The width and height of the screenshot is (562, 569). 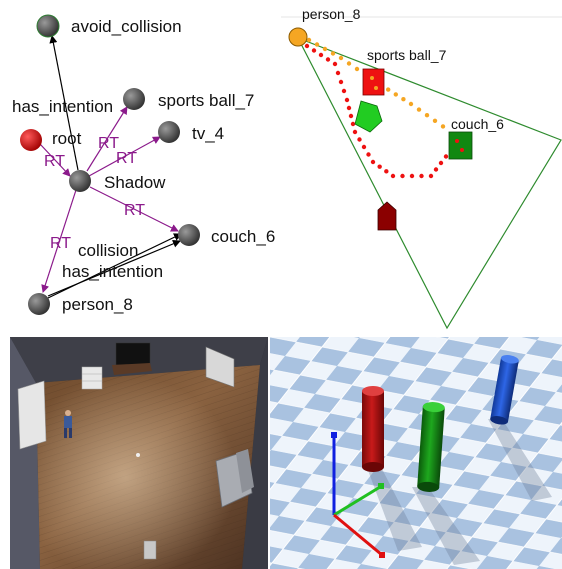 I want to click on right-wall, so click(x=255, y=453).